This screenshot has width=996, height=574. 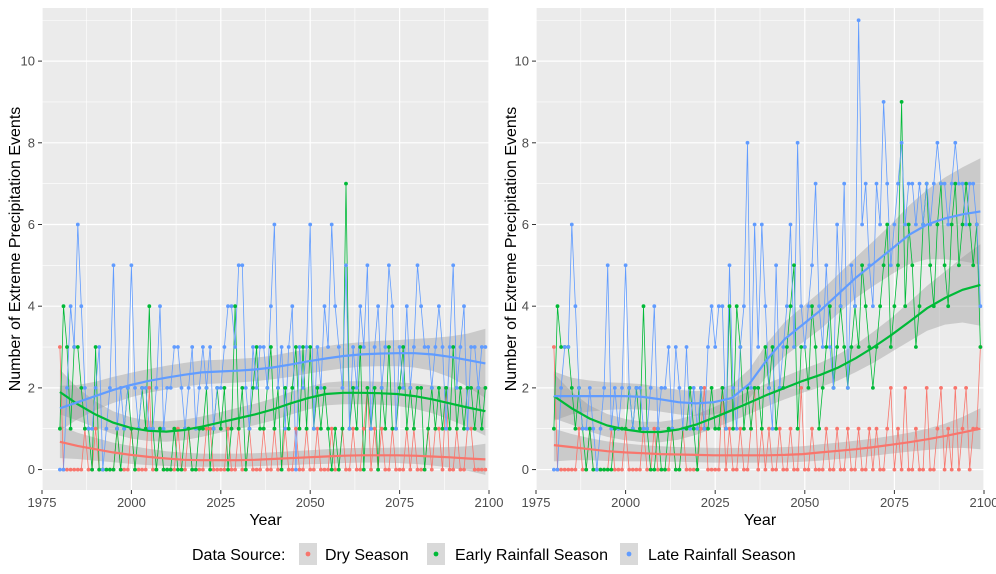 What do you see at coordinates (272, 408) in the screenshot?
I see `panel-left-line-dry-season` at bounding box center [272, 408].